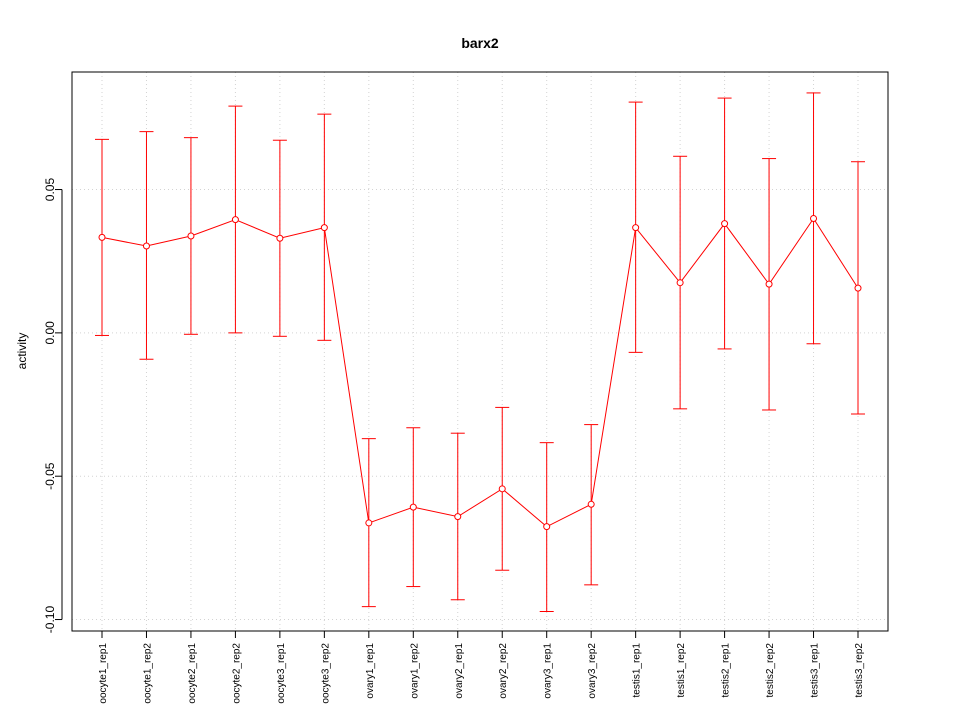 The image size is (960, 720). I want to click on y-tick-label: 0.05, so click(50, 190).